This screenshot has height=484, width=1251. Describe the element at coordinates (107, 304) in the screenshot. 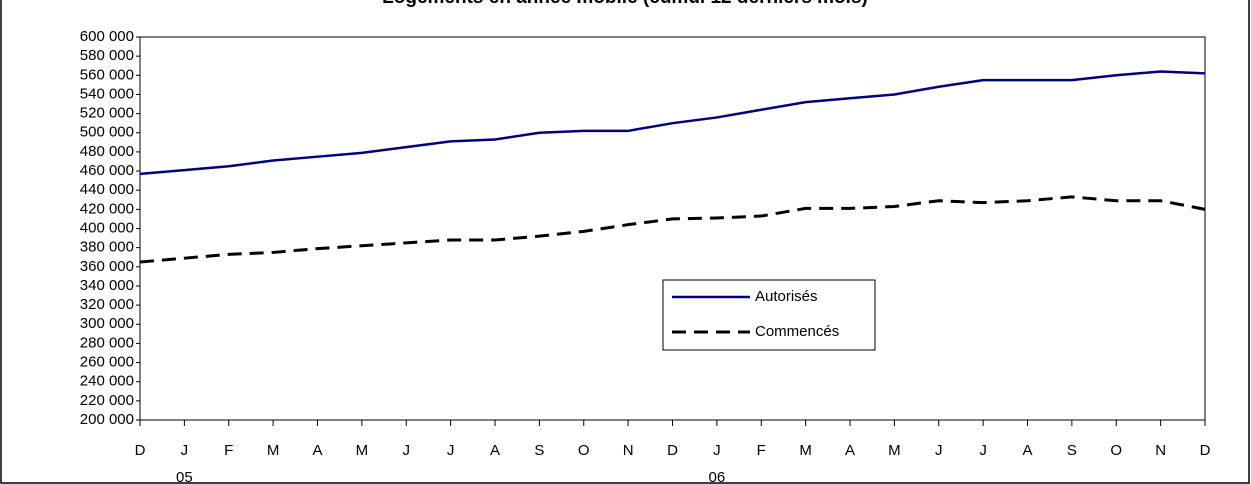

I see `y-tick-label: 320 000` at that location.